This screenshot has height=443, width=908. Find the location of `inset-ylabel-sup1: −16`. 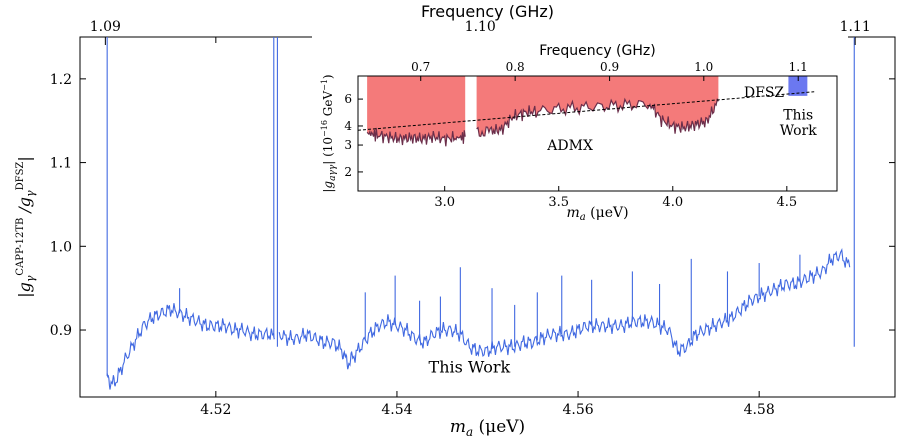

inset-ylabel-sup1: −16 is located at coordinates (324, 128).